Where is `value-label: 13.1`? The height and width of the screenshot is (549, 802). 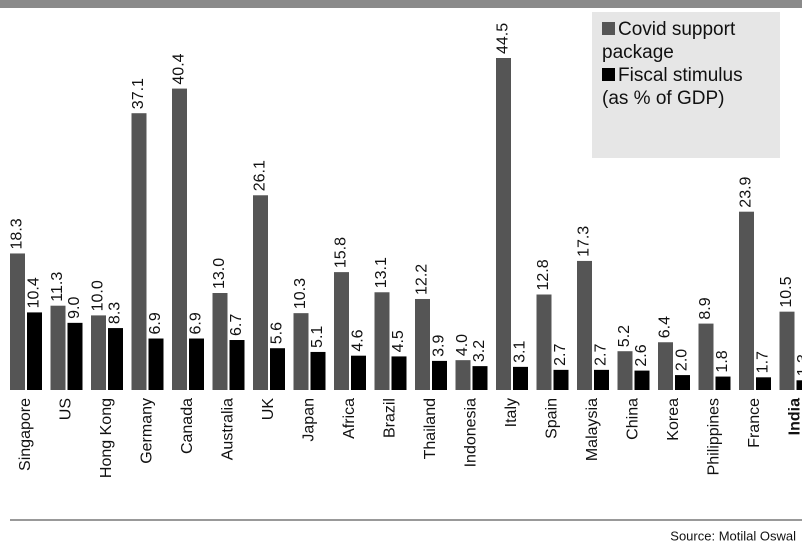 value-label: 13.1 is located at coordinates (381, 272).